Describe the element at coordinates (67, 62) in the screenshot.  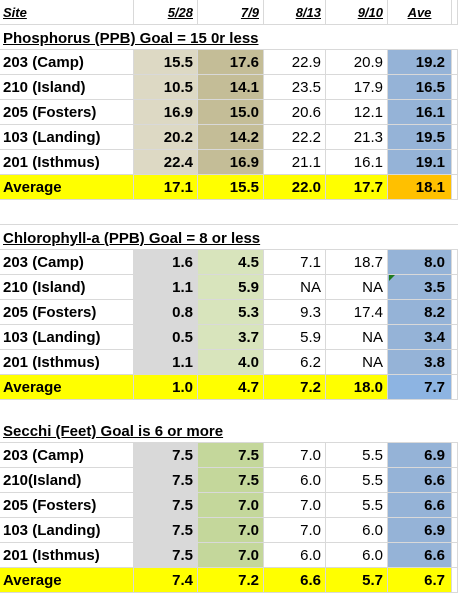
I see `site-name: 203 (Camp)` at that location.